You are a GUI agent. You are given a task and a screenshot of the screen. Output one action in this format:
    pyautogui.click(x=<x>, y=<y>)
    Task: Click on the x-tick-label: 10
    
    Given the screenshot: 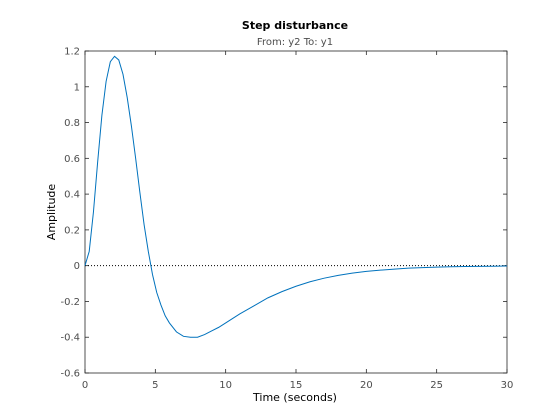 What is the action you would take?
    pyautogui.click(x=225, y=385)
    